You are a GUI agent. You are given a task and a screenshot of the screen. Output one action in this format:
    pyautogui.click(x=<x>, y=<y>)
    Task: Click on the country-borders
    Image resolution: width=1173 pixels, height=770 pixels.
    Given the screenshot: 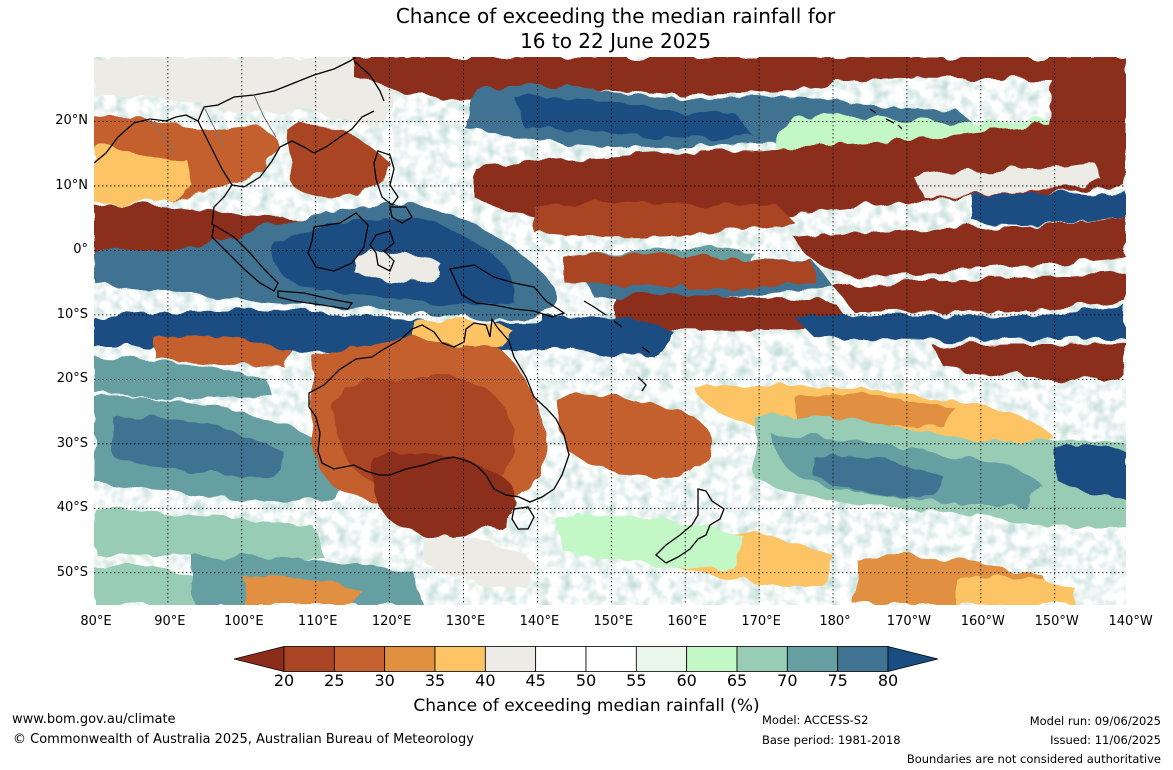 What is the action you would take?
    pyautogui.click(x=213, y=124)
    